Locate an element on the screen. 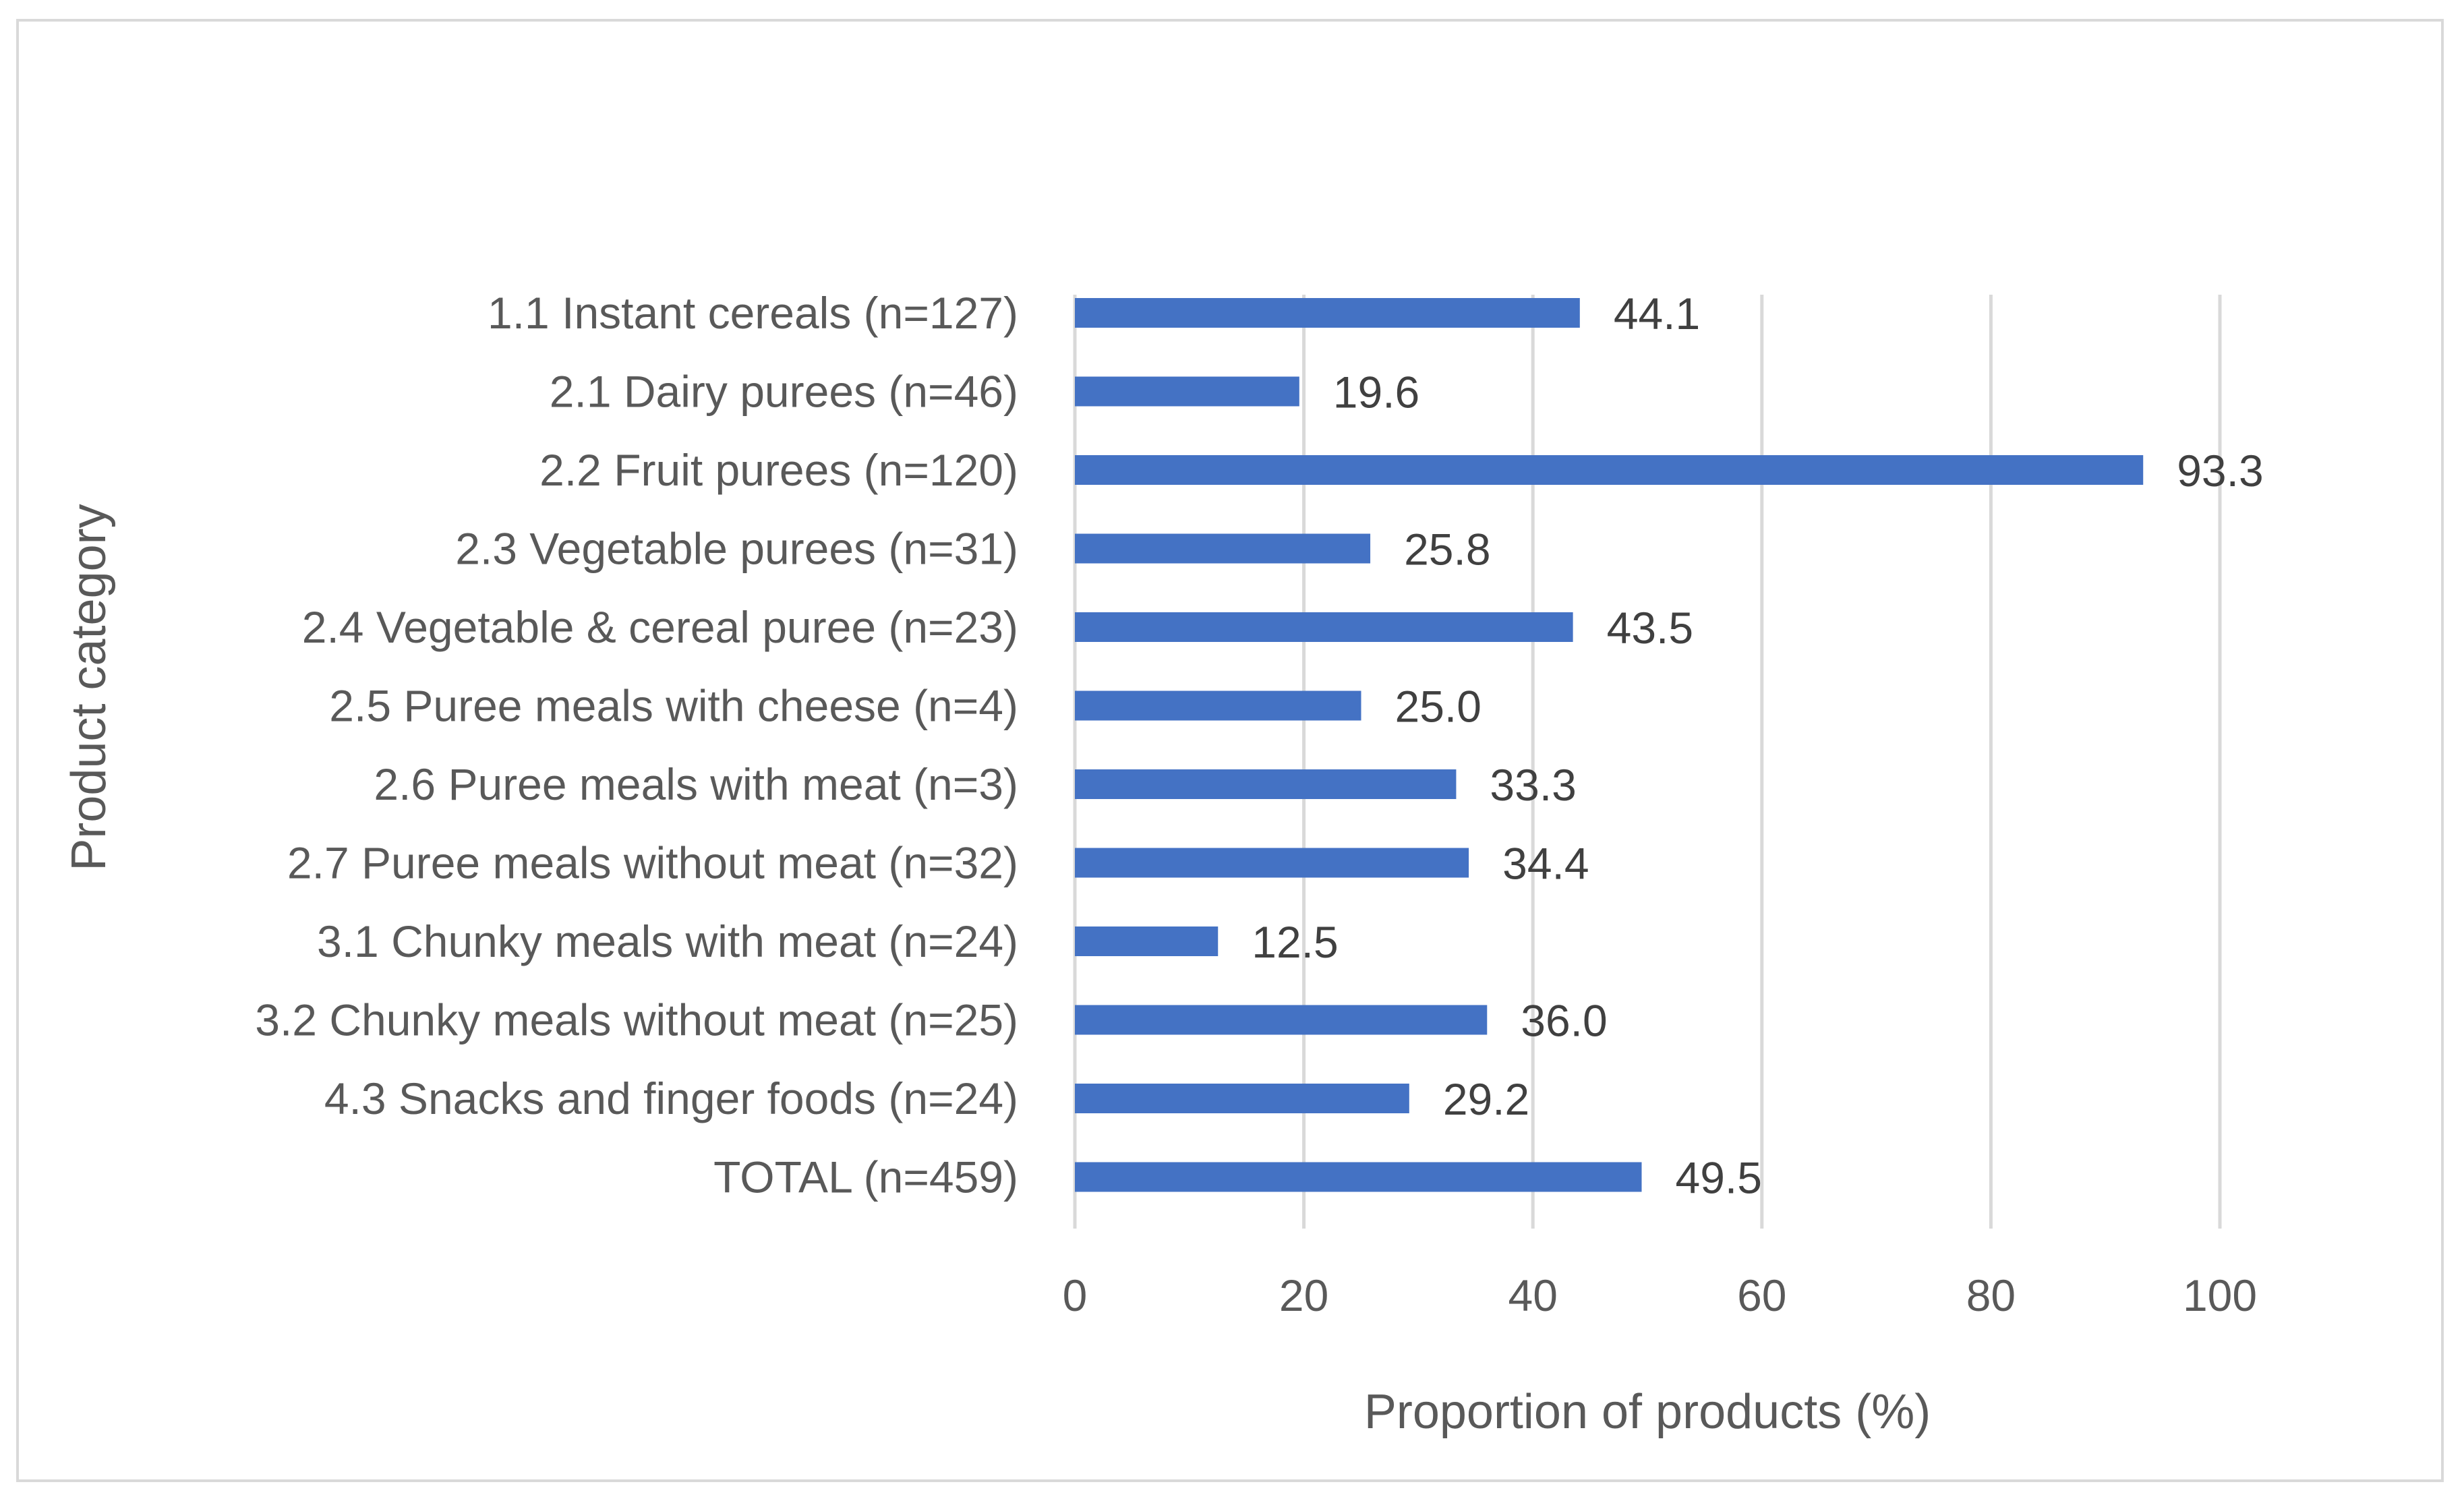 This screenshot has height=1501, width=2464. category-label: 4.3 Snacks and finger foods (n=24) is located at coordinates (671, 1098).